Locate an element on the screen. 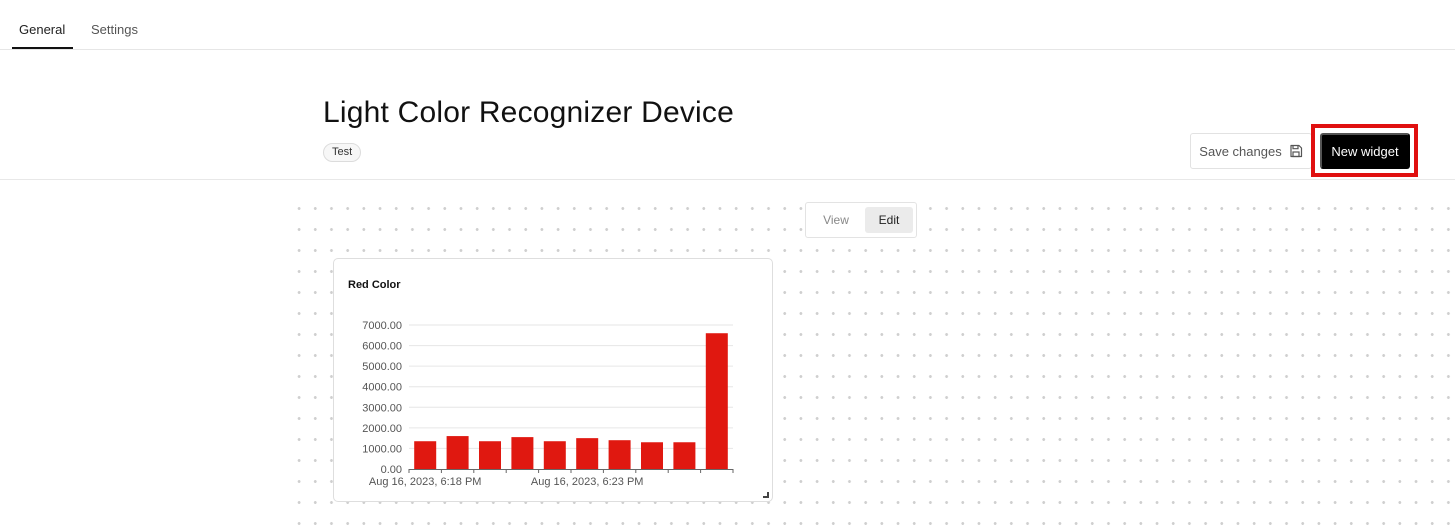  y-tick-label: 2000.00 is located at coordinates (382, 429).